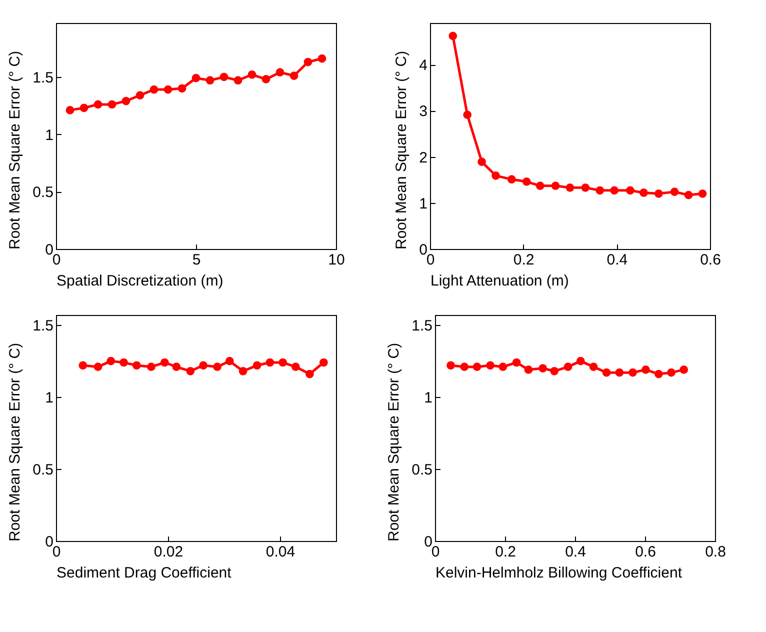 The width and height of the screenshot is (766, 632). I want to click on y-tick-label: 4, so click(423, 65).